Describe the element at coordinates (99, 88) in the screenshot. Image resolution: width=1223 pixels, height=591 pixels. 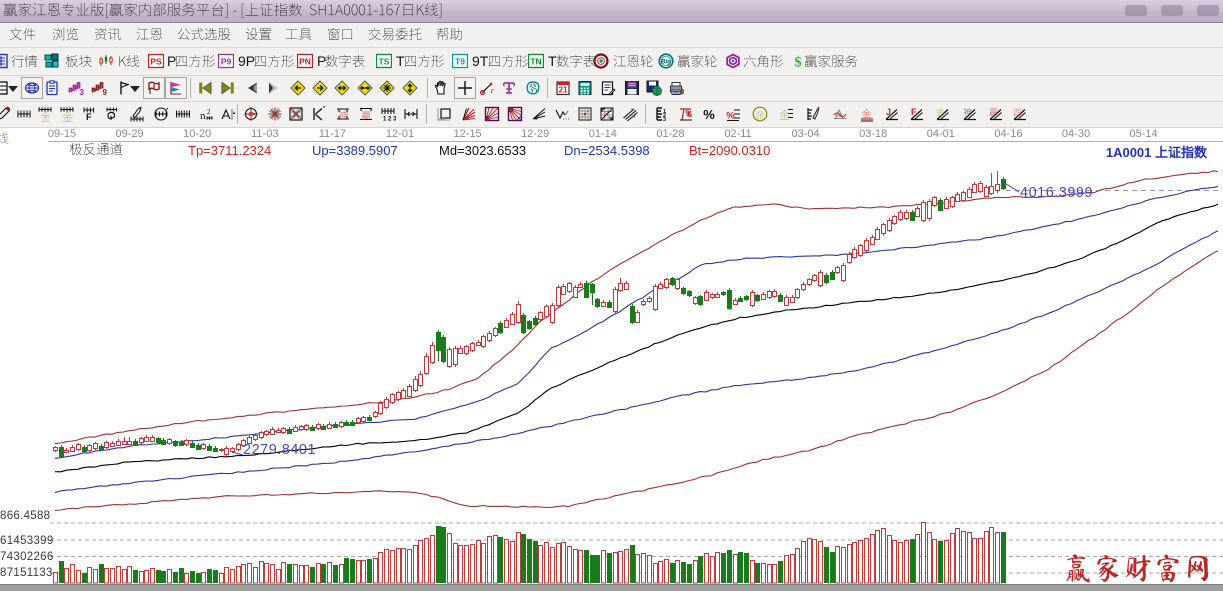
I see `wave9-icon: 9` at that location.